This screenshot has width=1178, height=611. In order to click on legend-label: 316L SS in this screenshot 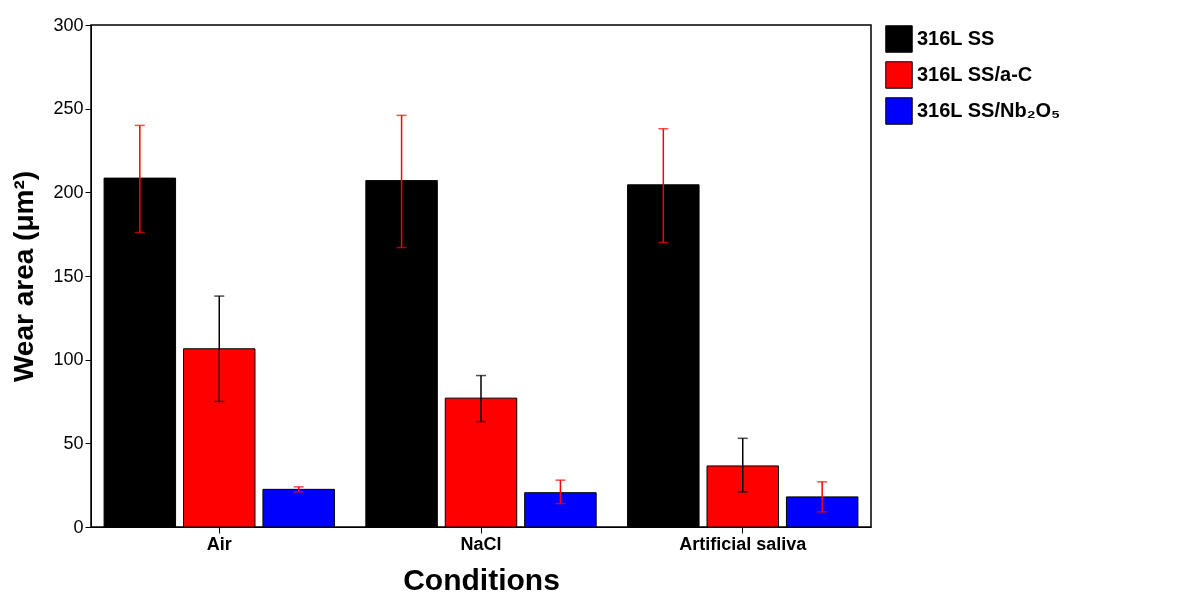, I will do `click(956, 38)`.